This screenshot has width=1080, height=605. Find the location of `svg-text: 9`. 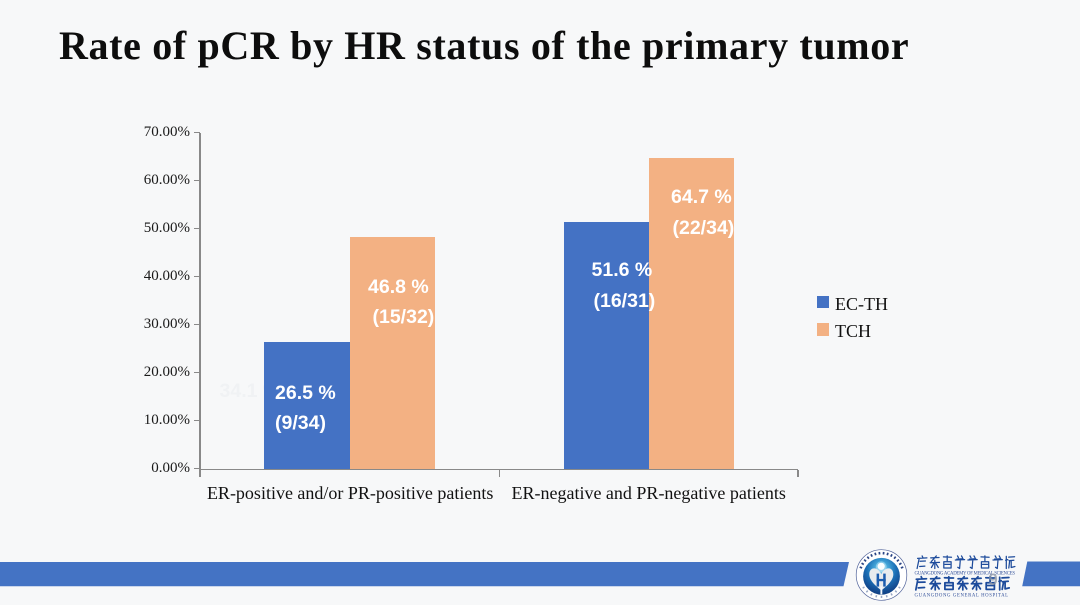

svg-text: 9 is located at coordinates (993, 580).